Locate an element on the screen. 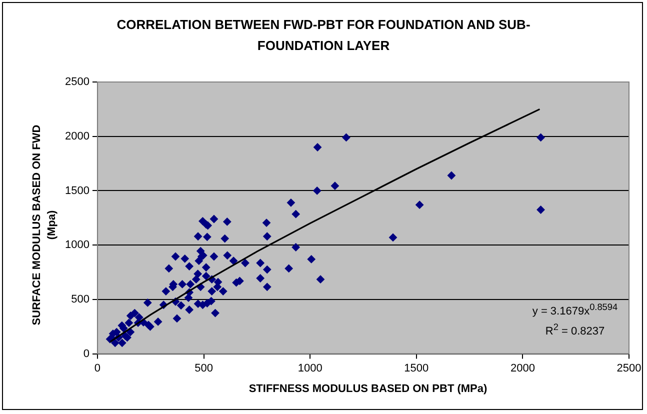 This screenshot has width=647, height=414. x-tick-label: 1000 is located at coordinates (310, 368).